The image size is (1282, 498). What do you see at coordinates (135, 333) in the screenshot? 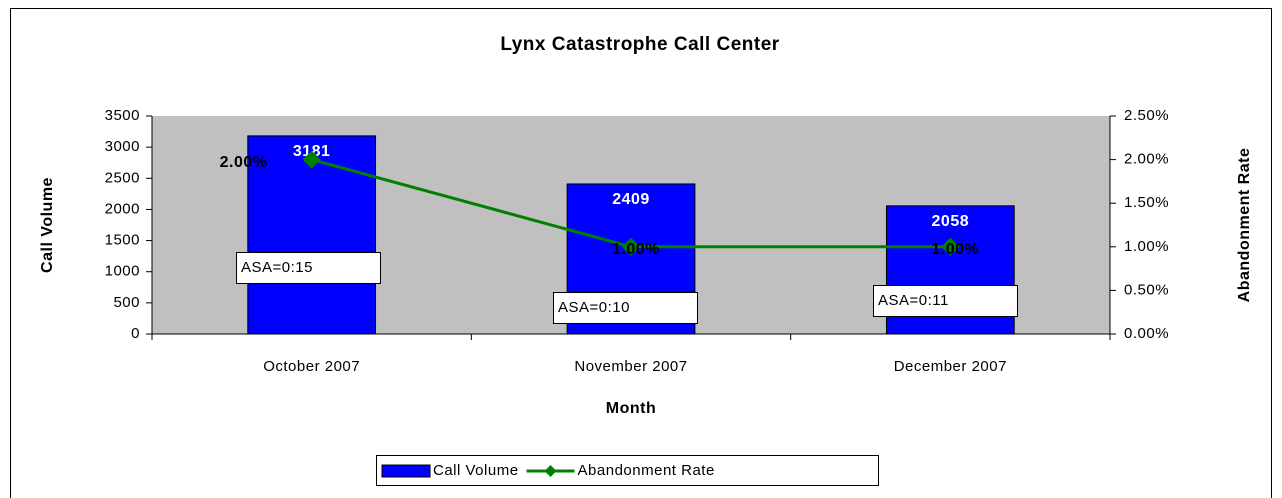
I see `y-tick-label: 0` at bounding box center [135, 333].